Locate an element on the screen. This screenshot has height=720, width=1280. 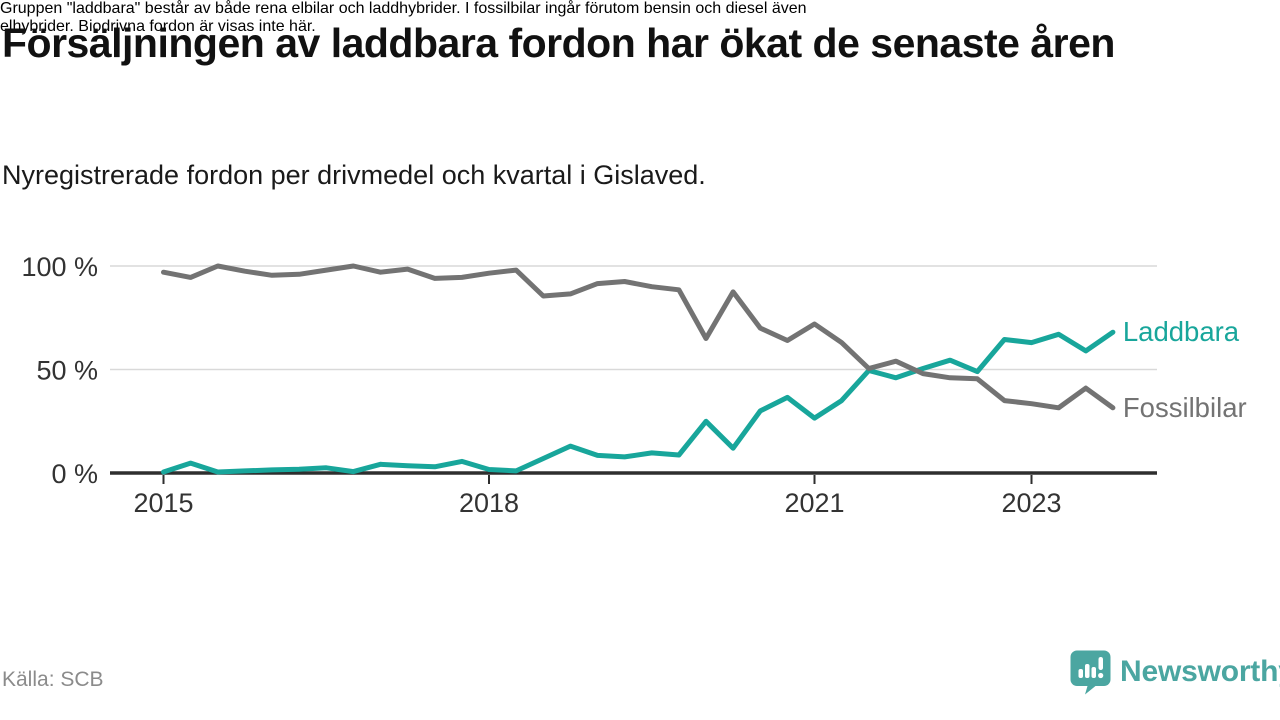
x-axis-label: 2015 is located at coordinates (163, 503).